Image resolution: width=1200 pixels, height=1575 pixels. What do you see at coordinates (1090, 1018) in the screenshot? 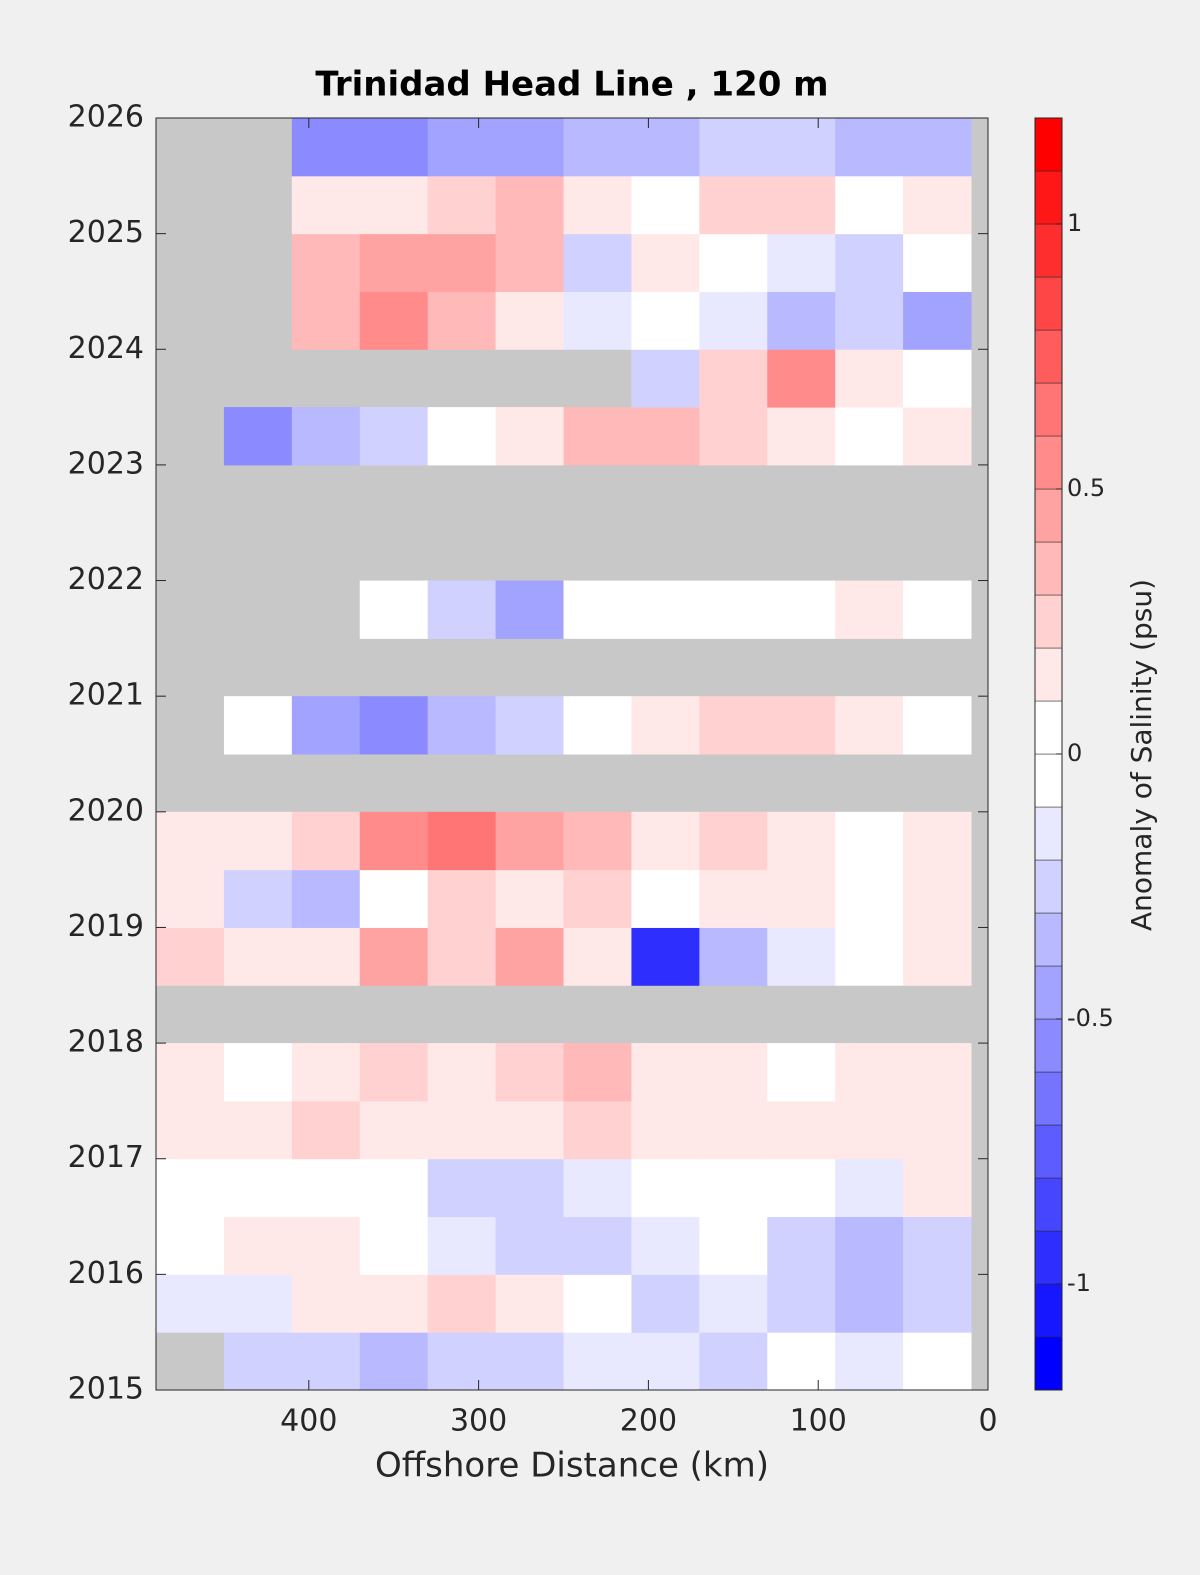
I see `colorbar-tick-label: -0.5` at bounding box center [1090, 1018].